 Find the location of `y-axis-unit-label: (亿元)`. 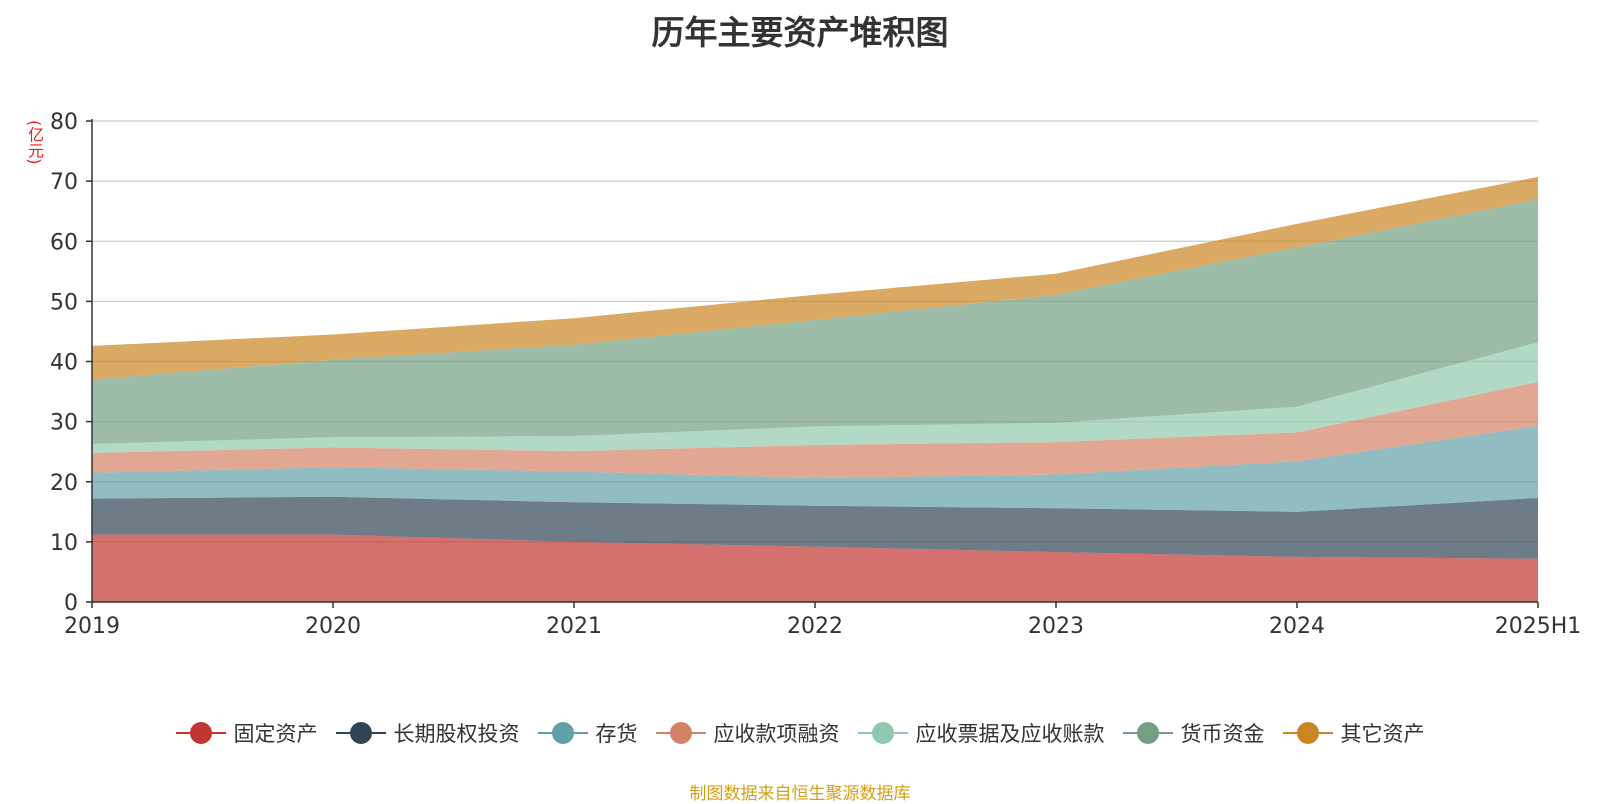

y-axis-unit-label: (亿元) is located at coordinates (34, 142).